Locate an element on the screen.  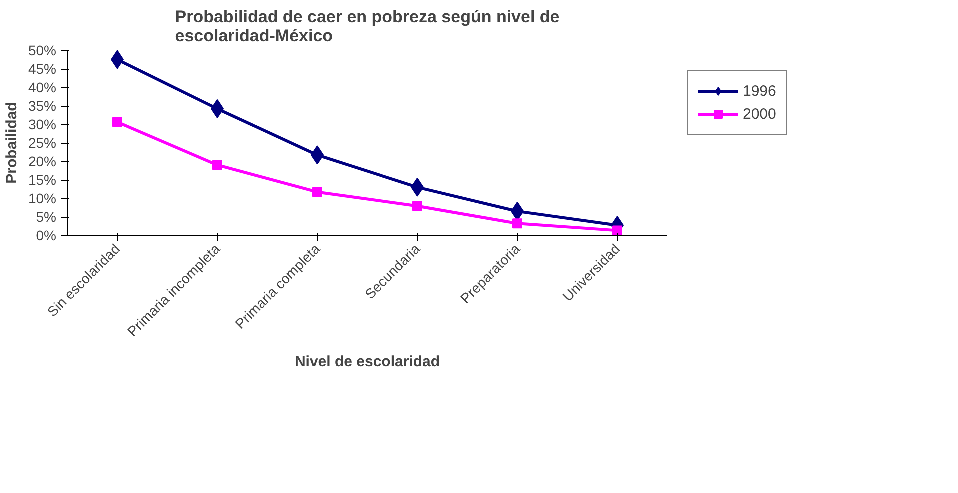
y-tick-label: 20% is located at coordinates (42, 162).